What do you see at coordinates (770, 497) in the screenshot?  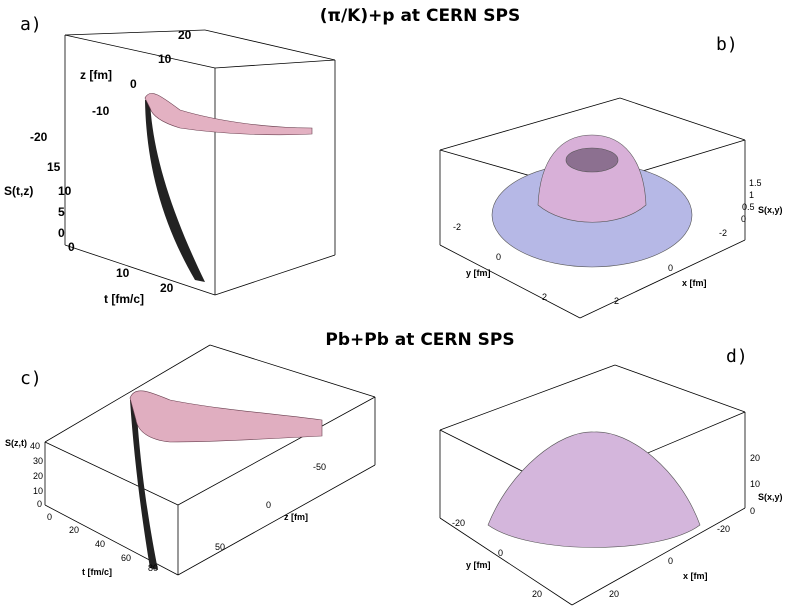 I see `panel-d-zlabel: S(x,y)` at bounding box center [770, 497].